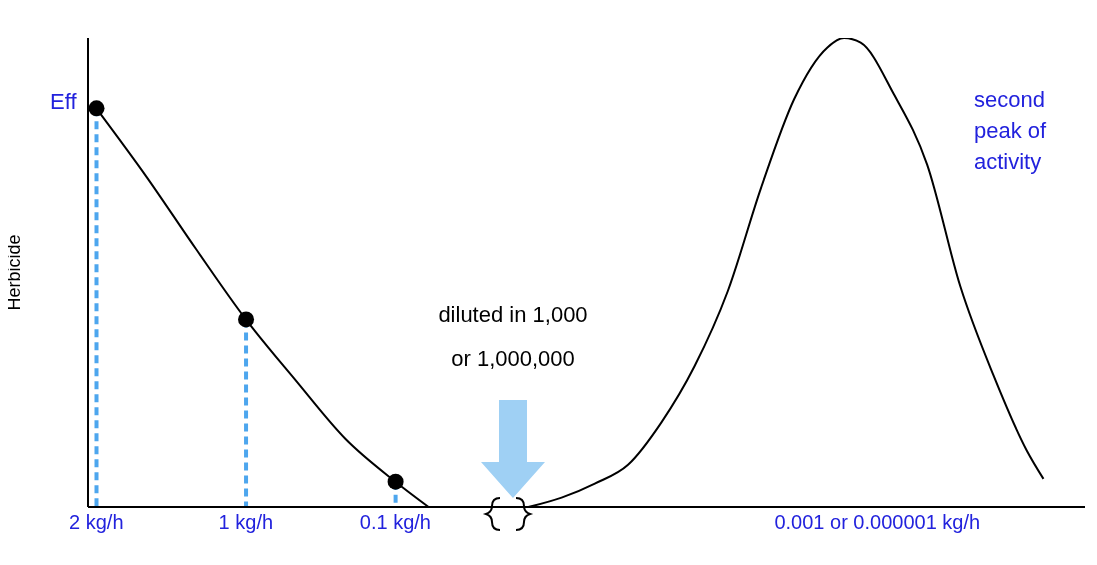  I want to click on annotation: second peak of activity, so click(1011, 131).